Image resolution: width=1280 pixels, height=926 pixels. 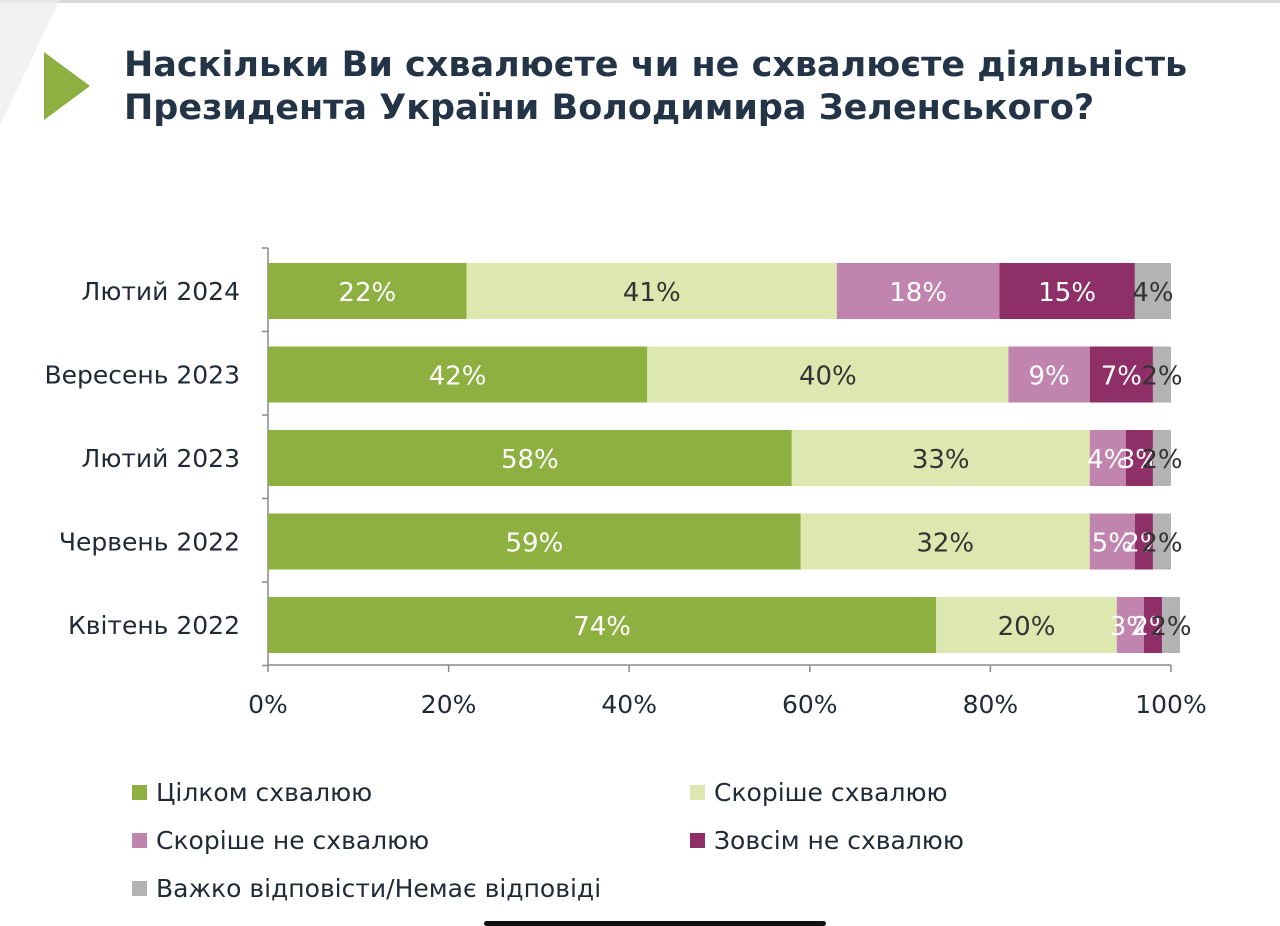 I want to click on legend-label: Скоріше не схвалюю, so click(x=293, y=840).